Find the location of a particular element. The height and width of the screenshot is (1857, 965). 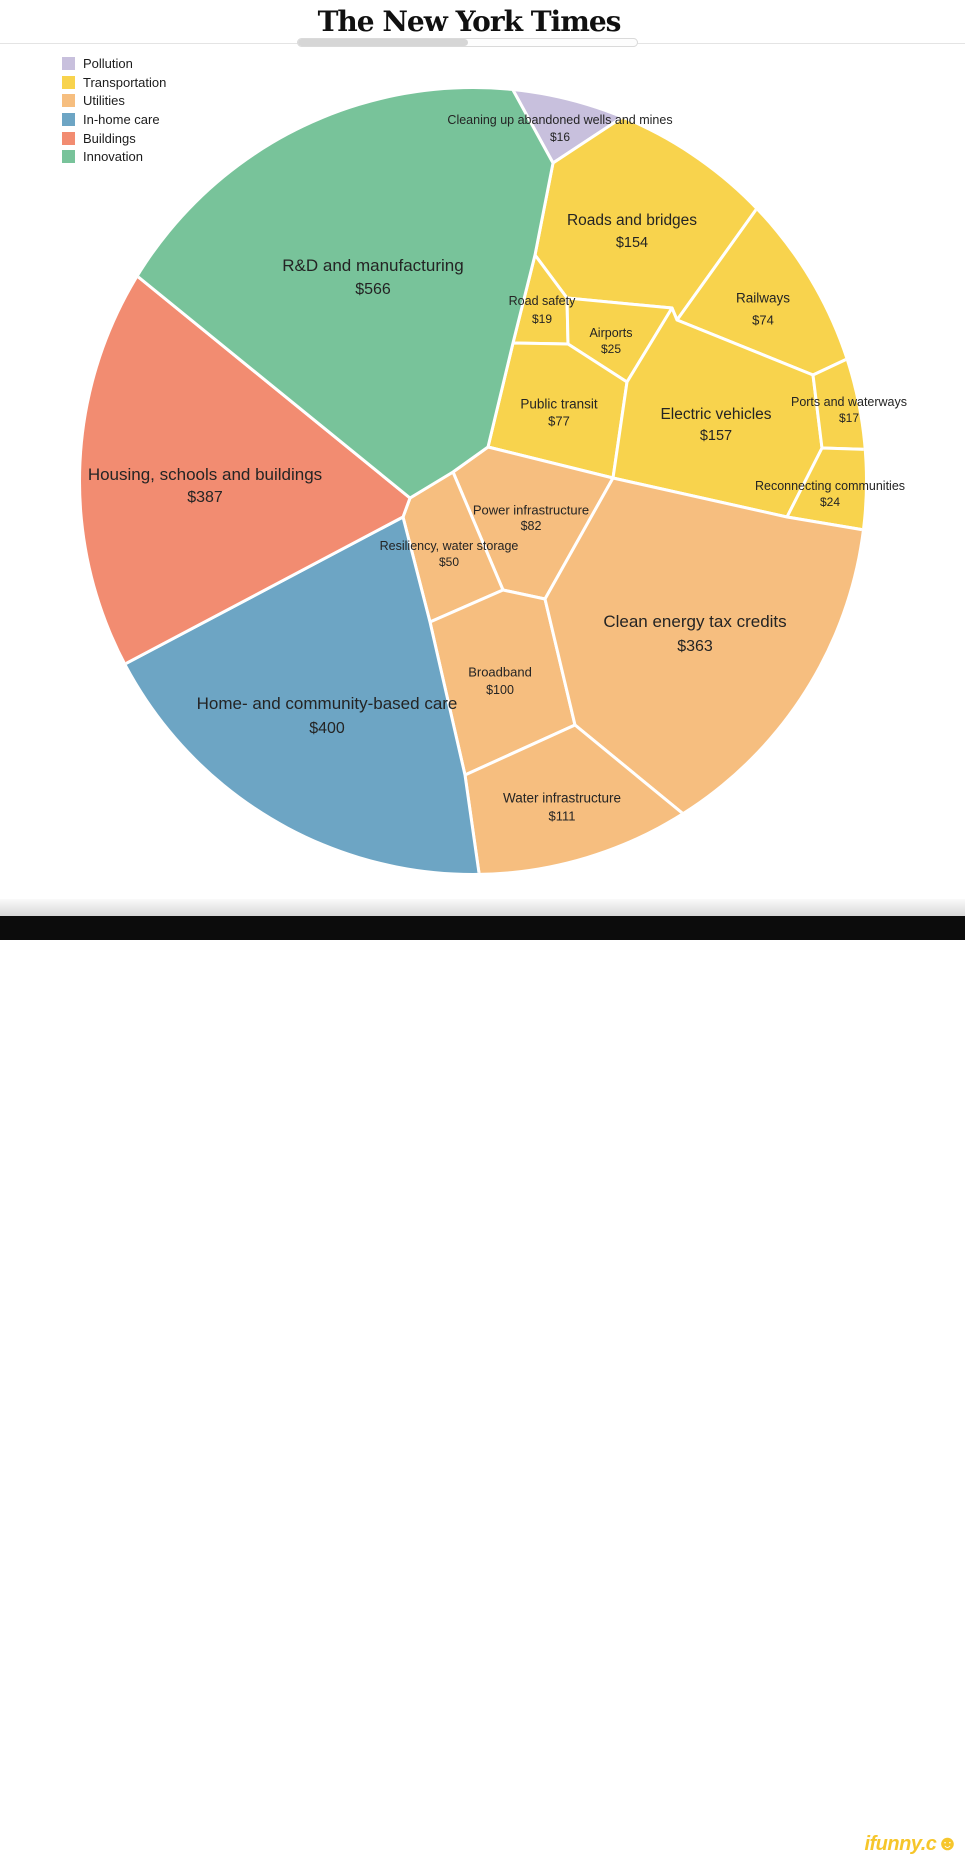

cell-reconnect is located at coordinates (825, 490).